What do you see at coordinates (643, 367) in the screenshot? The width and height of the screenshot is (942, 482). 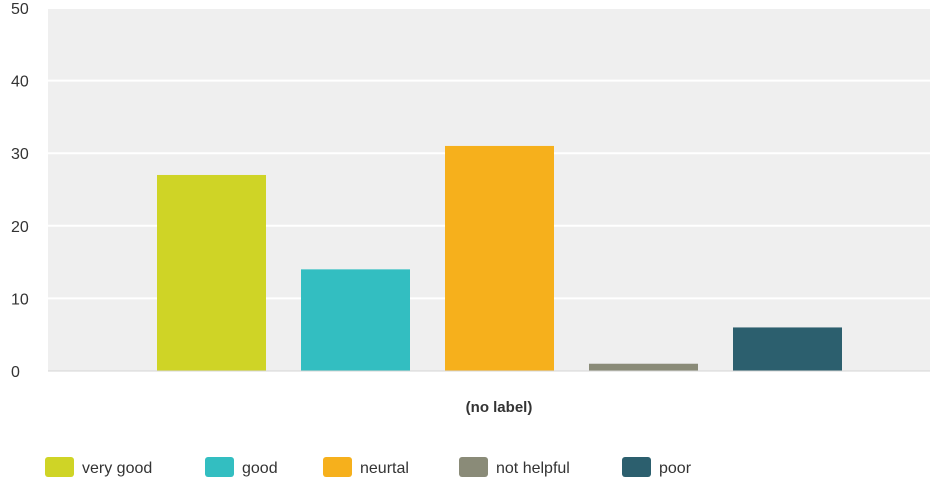 I see `bar-not-helpful` at bounding box center [643, 367].